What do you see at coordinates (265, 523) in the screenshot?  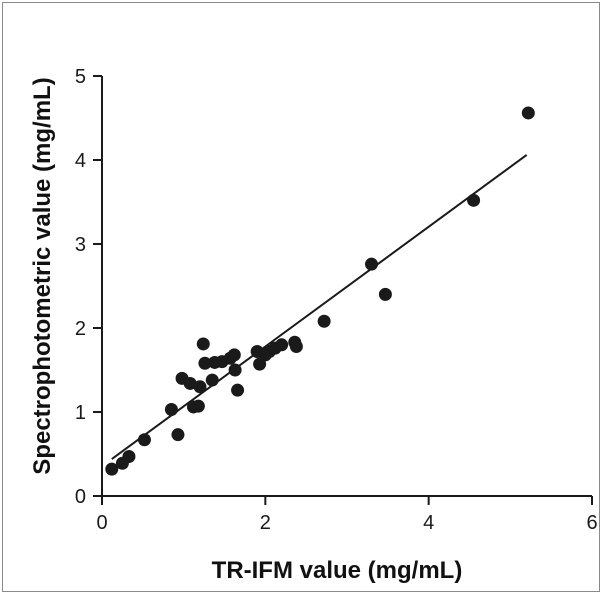 I see `x-tick-label: 2` at bounding box center [265, 523].